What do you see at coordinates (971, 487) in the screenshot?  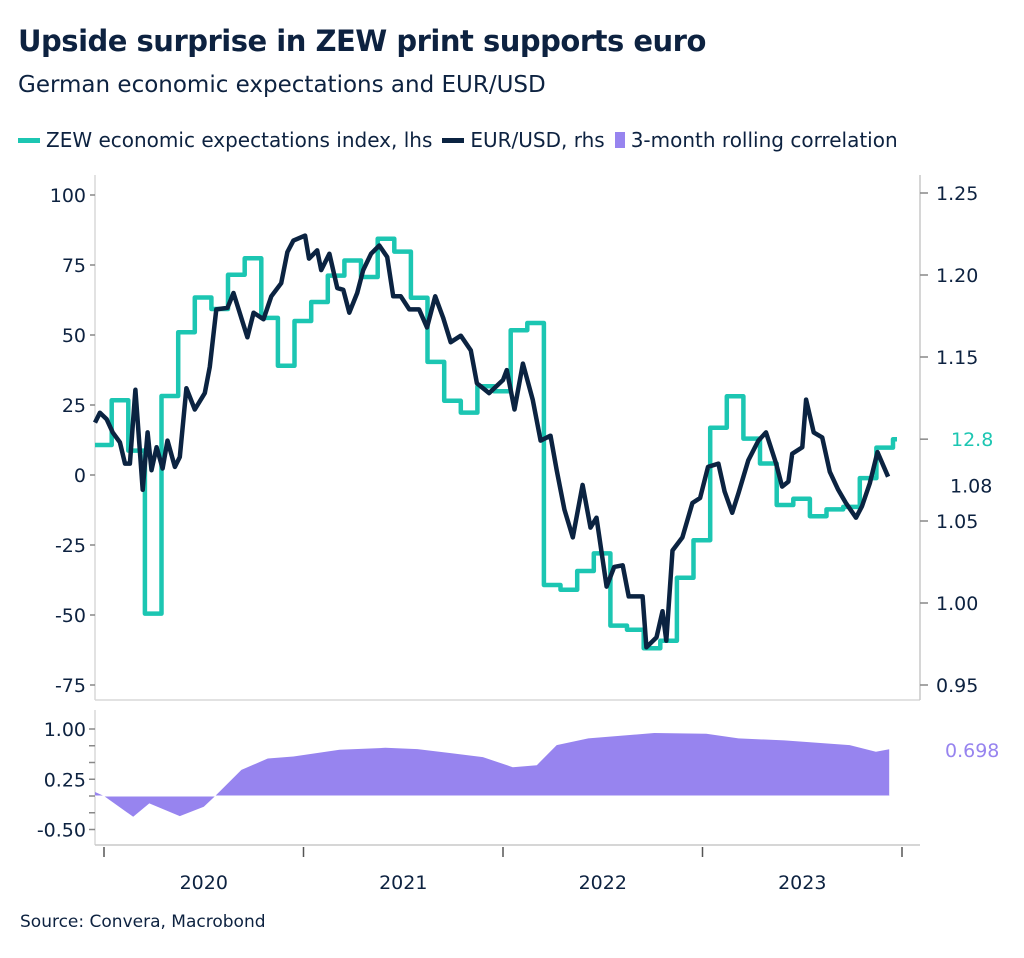 I see `eurusd-end-label: 1.08` at bounding box center [971, 487].